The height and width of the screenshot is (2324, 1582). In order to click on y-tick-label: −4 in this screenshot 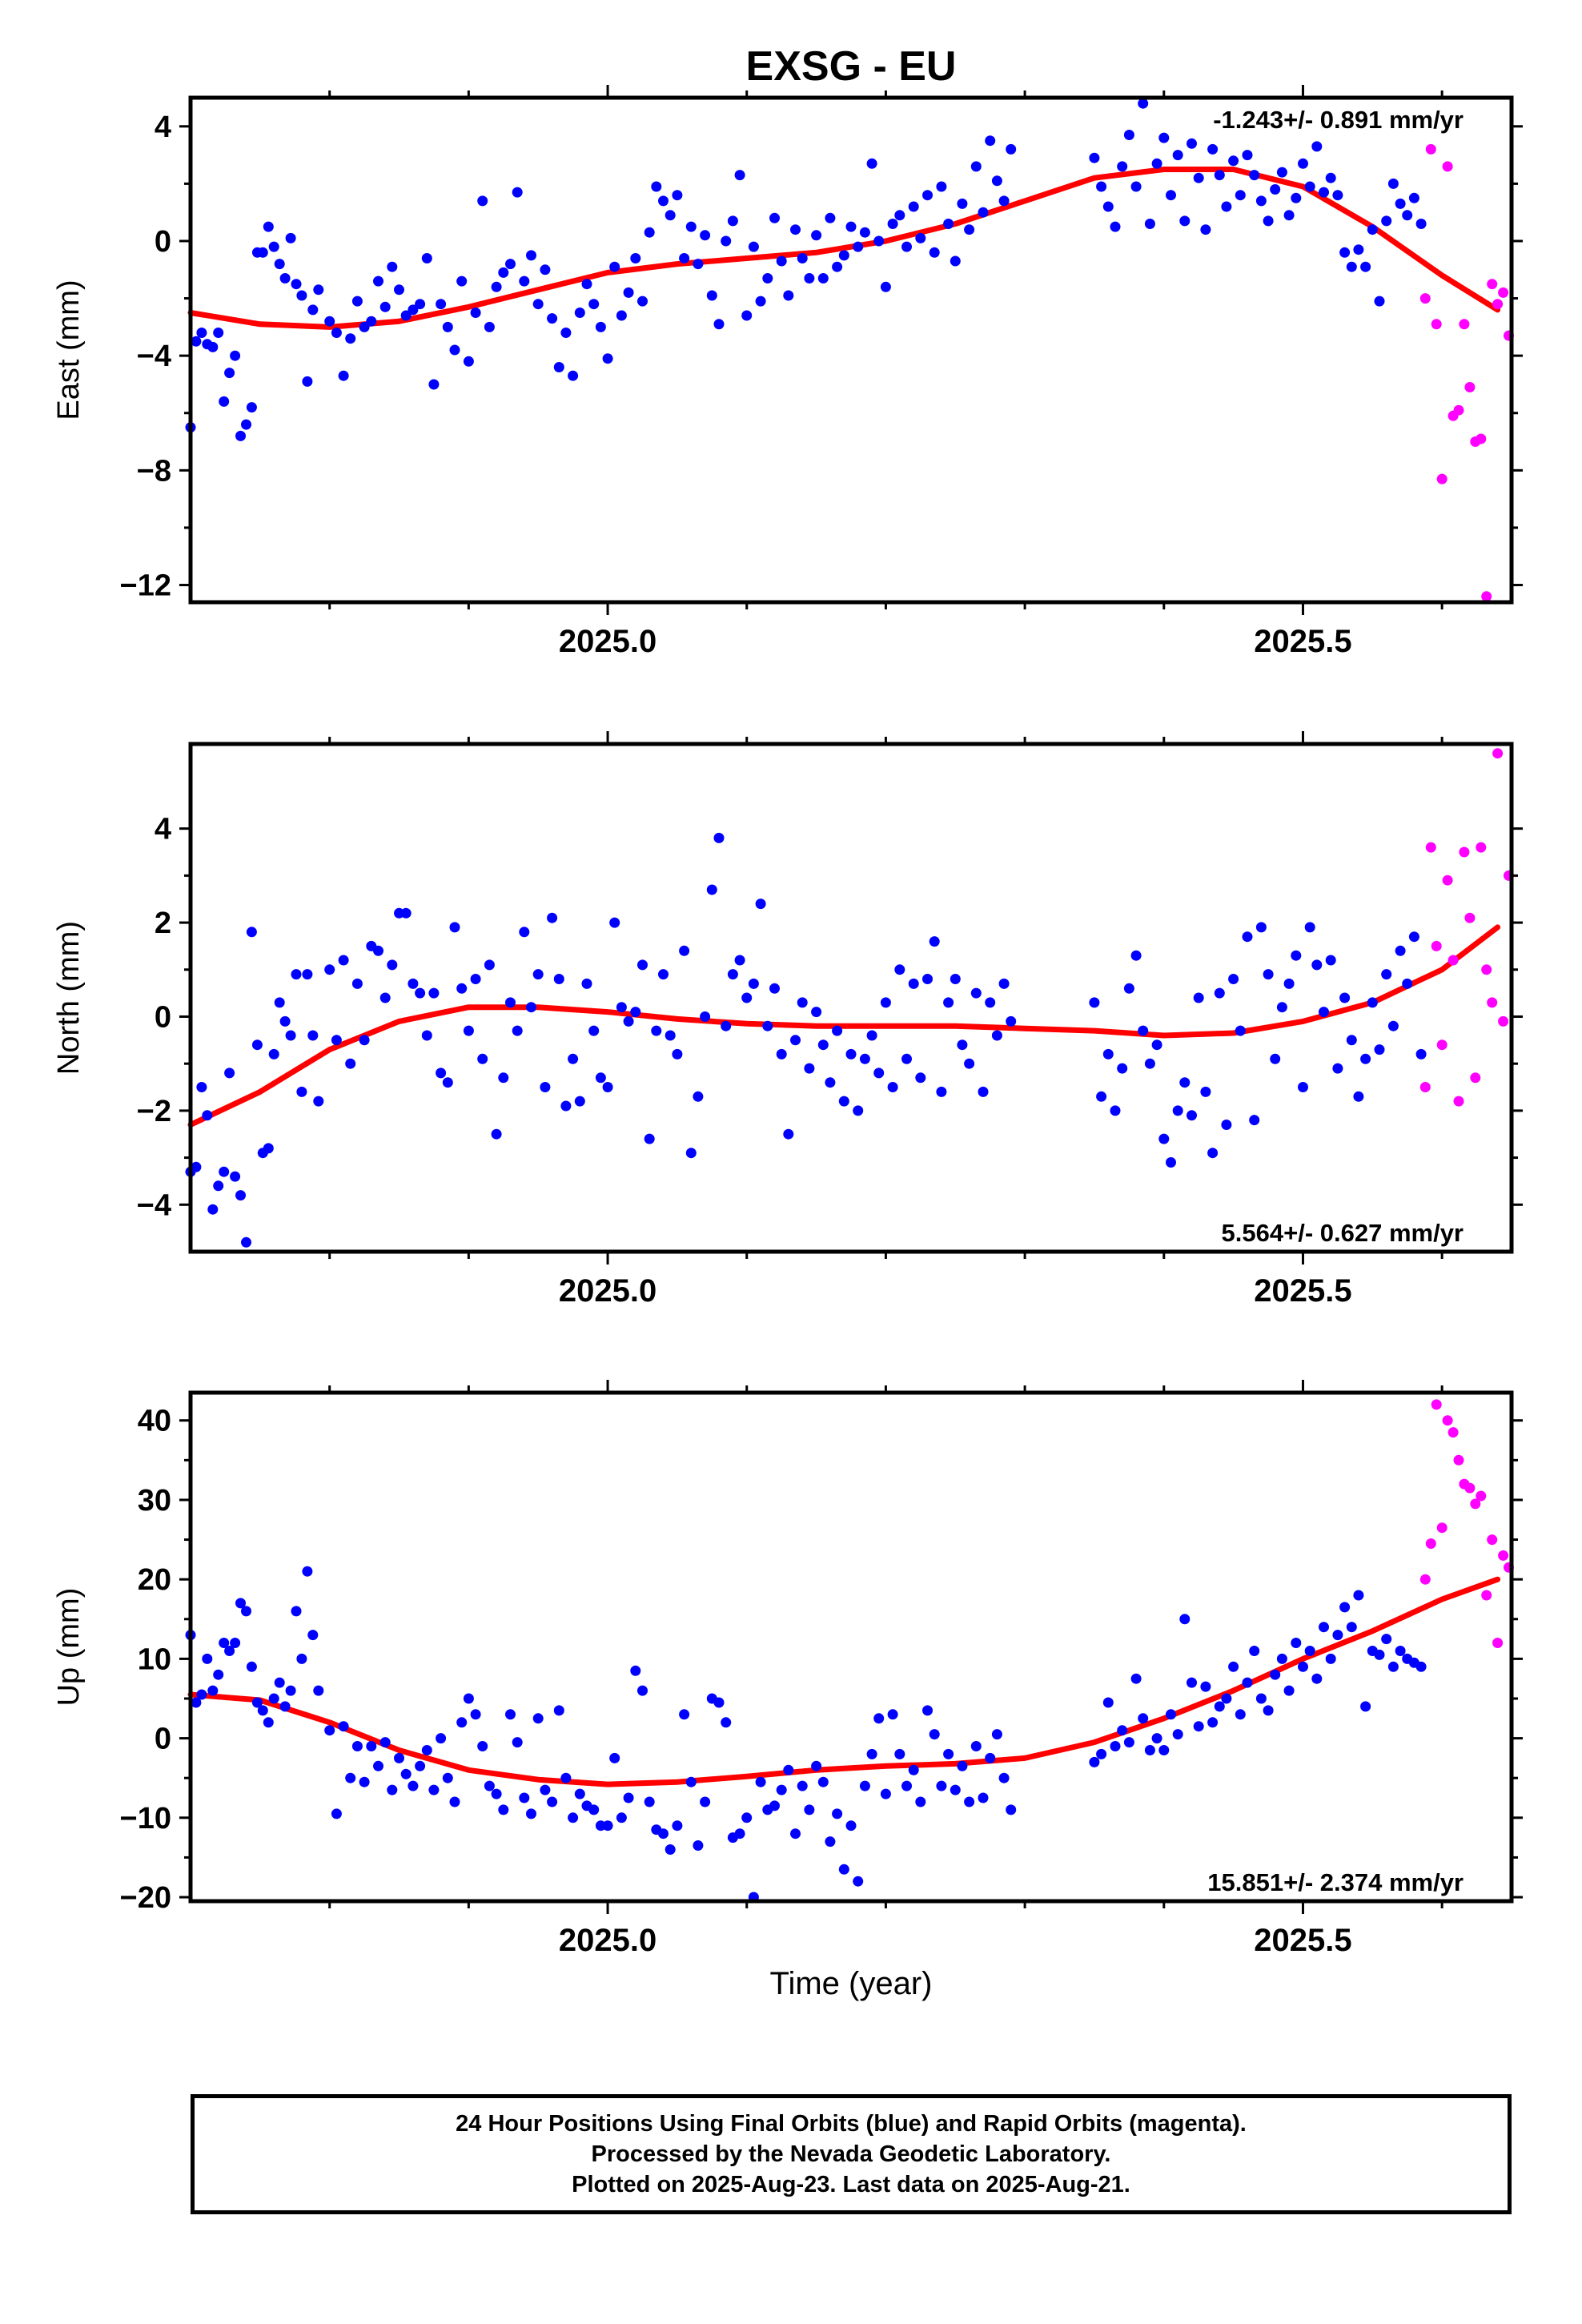, I will do `click(154, 356)`.